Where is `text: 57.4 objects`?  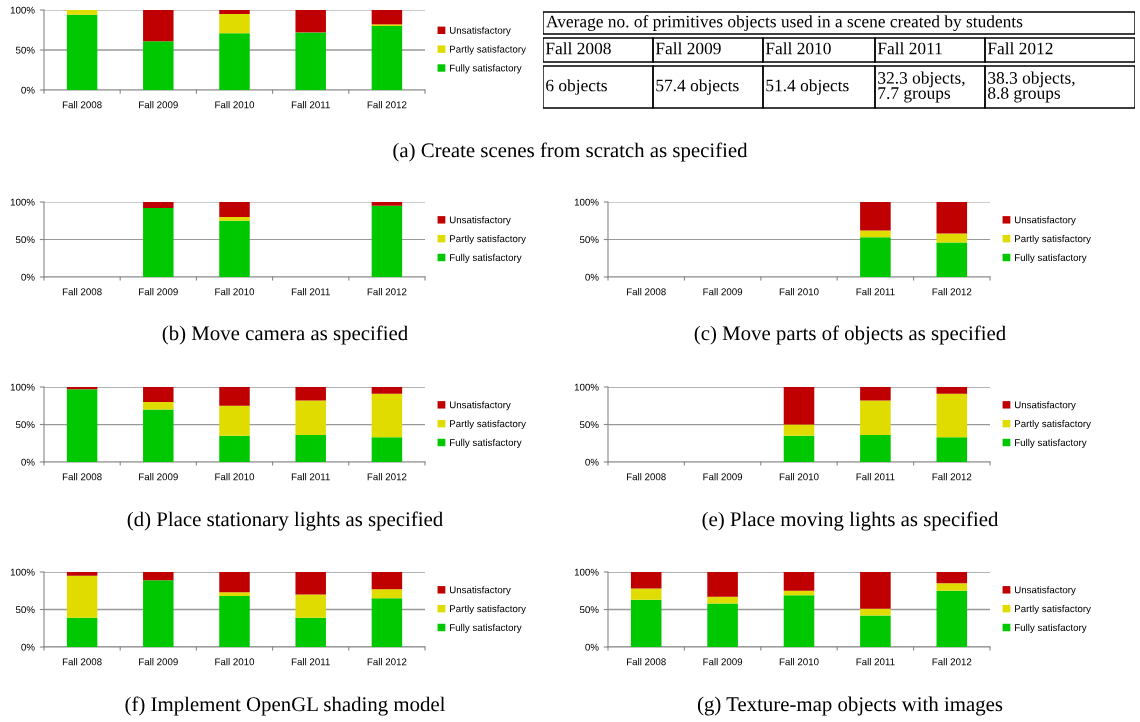
text: 57.4 objects is located at coordinates (697, 87).